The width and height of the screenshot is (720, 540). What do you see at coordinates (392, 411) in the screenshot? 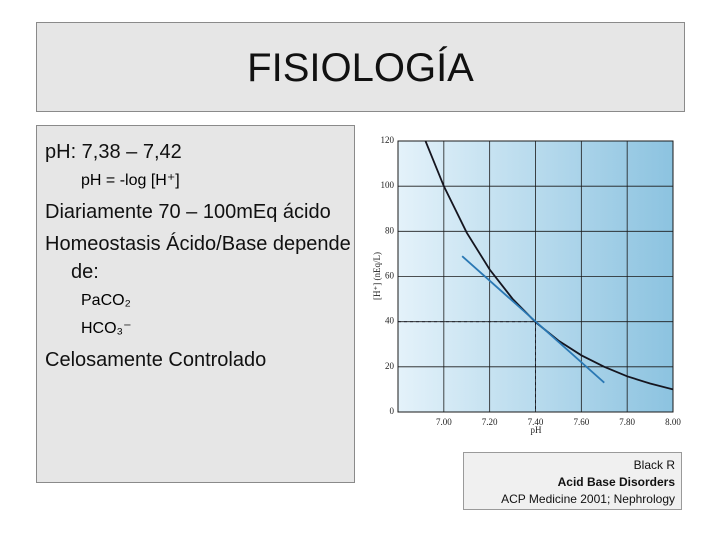
I see `y-tick-label: 0` at bounding box center [392, 411].